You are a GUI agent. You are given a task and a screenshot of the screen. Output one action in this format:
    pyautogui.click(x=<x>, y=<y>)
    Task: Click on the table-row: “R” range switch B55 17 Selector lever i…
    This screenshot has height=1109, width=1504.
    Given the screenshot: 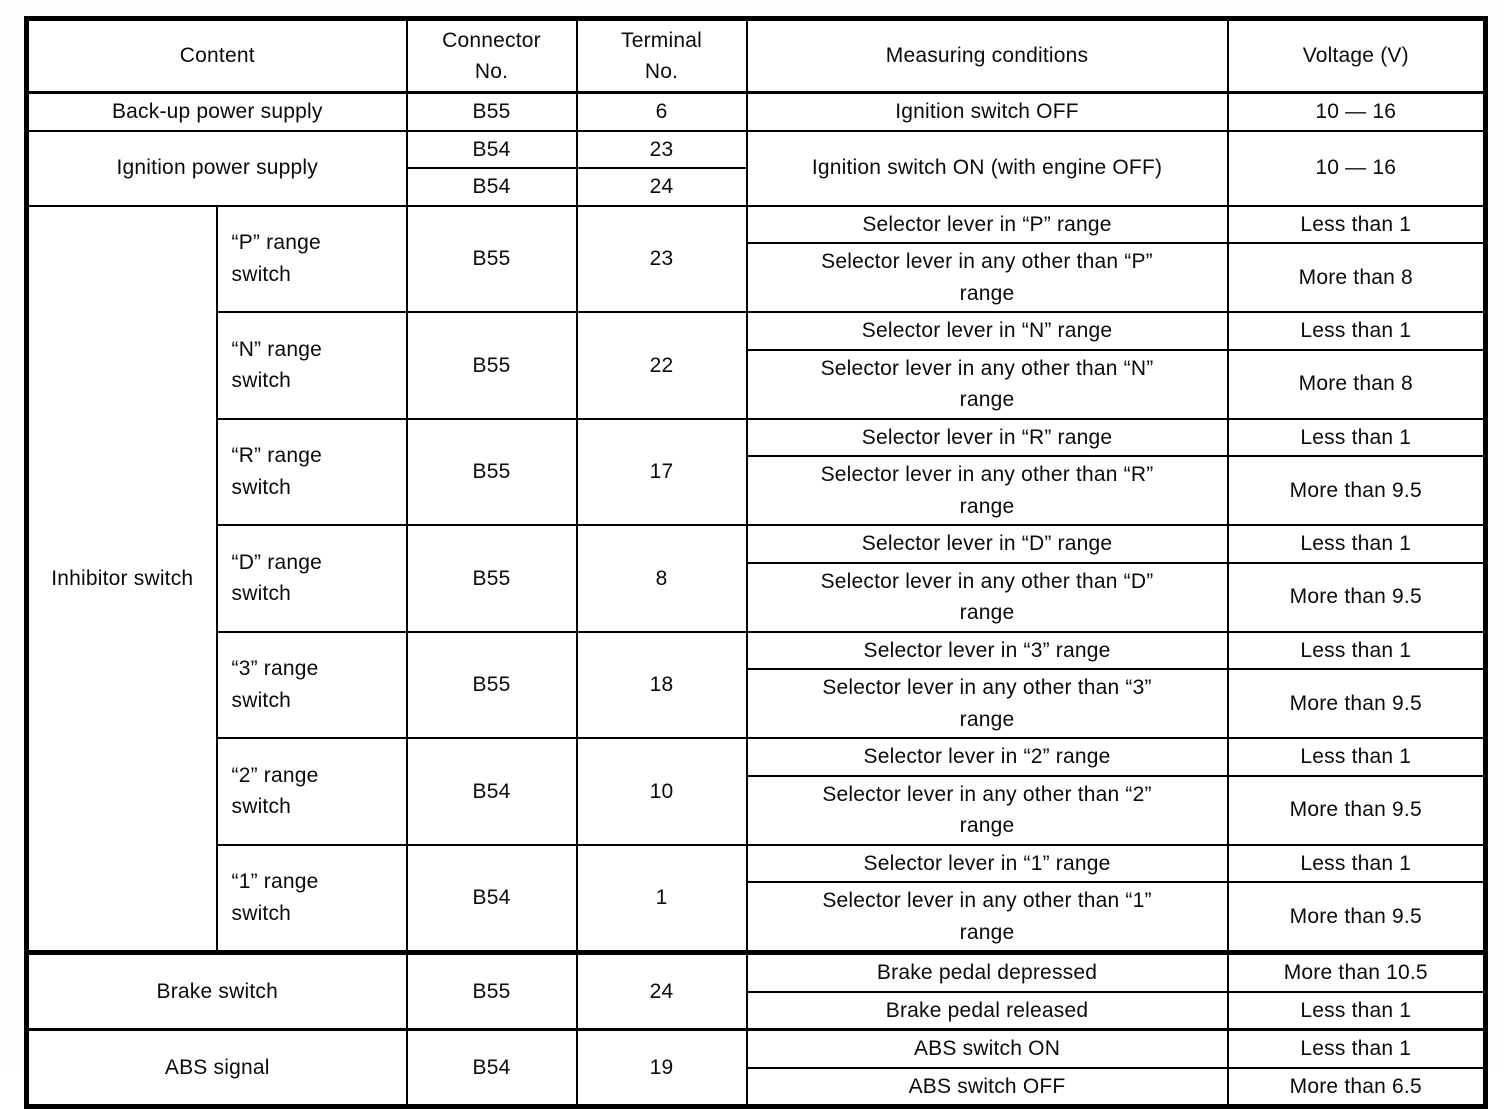 What is the action you would take?
    pyautogui.click(x=756, y=438)
    